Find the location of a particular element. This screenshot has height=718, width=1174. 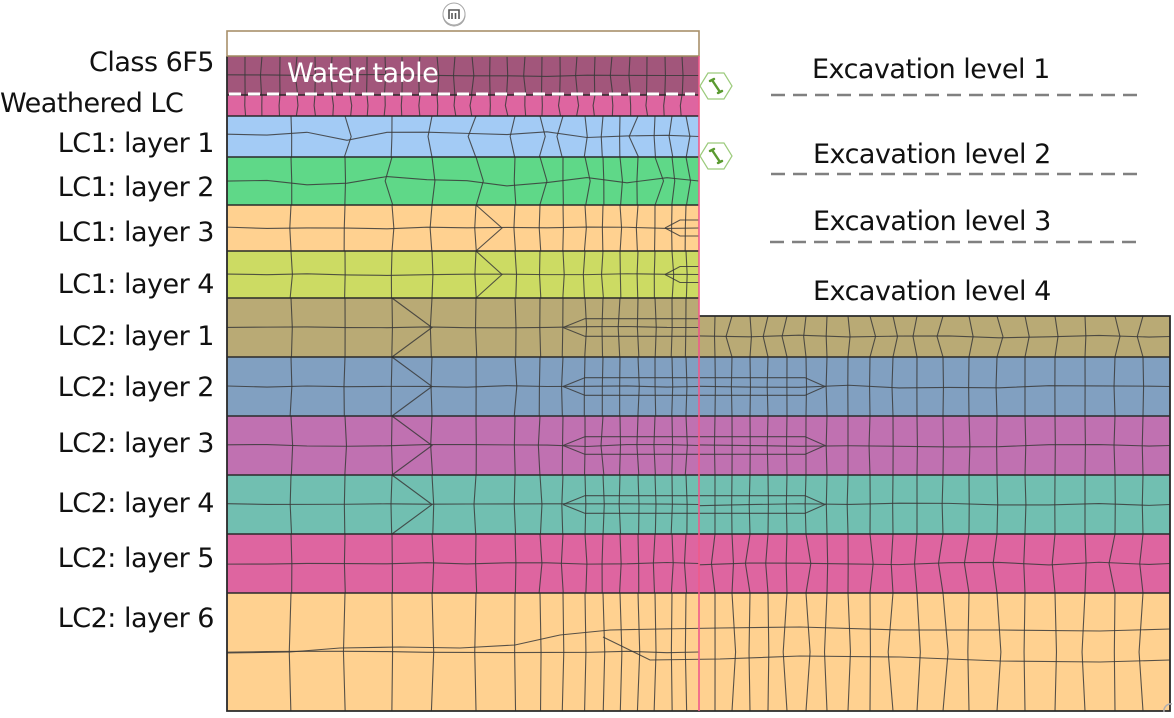

excavation-level-label: Excavation level 1 is located at coordinates (931, 69).